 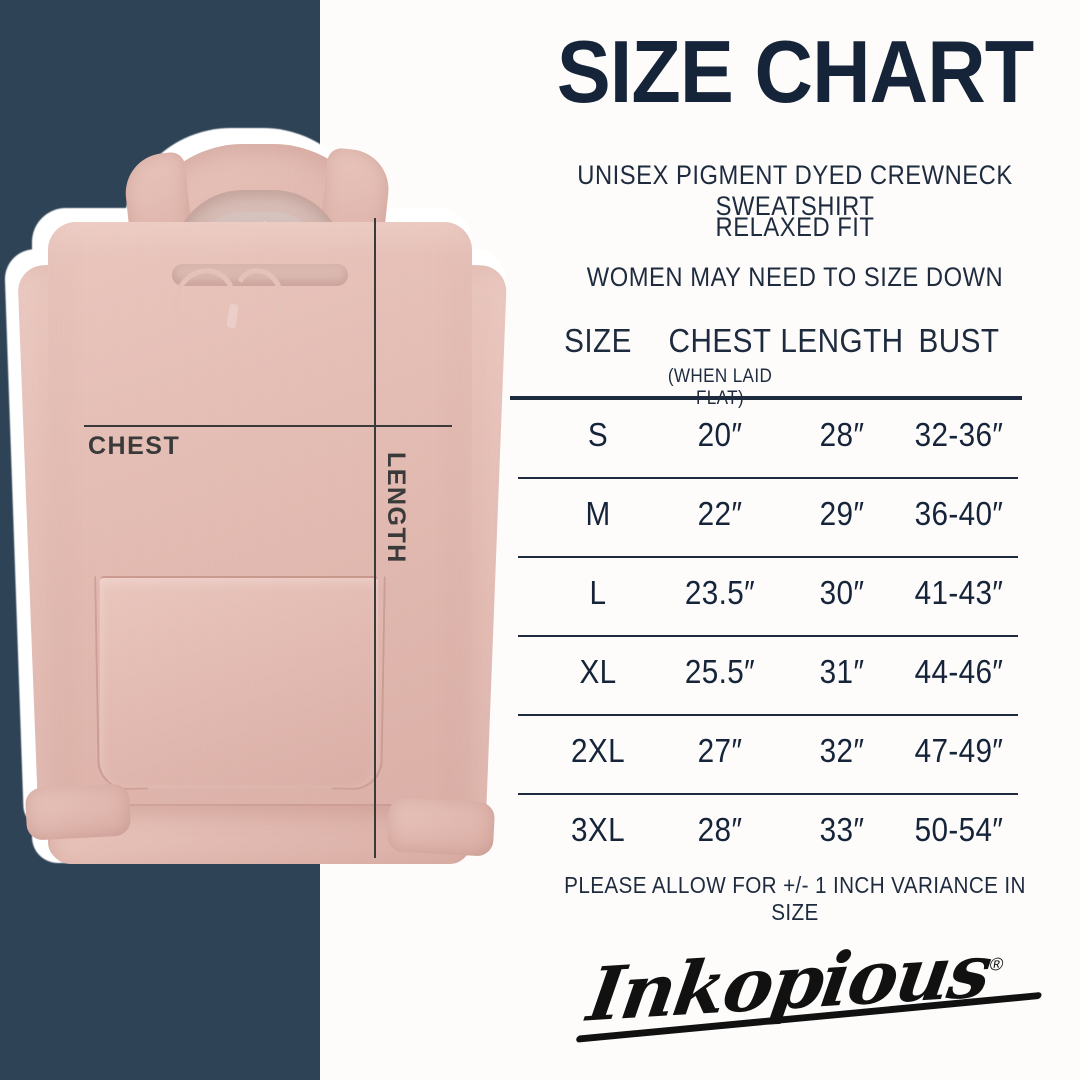 I want to click on cell-bust: 32-36″, so click(x=959, y=434).